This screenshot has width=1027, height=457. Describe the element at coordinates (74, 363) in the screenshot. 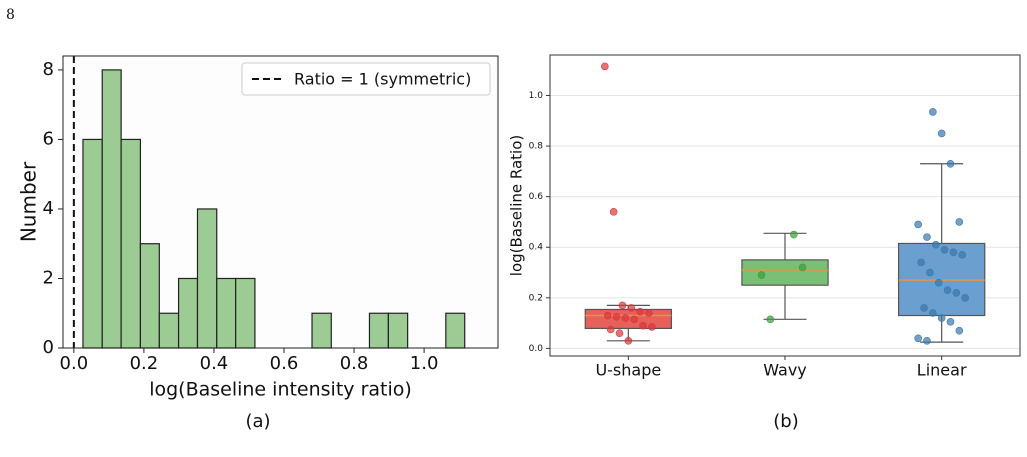

I see `x-tick-label: 0.0` at that location.